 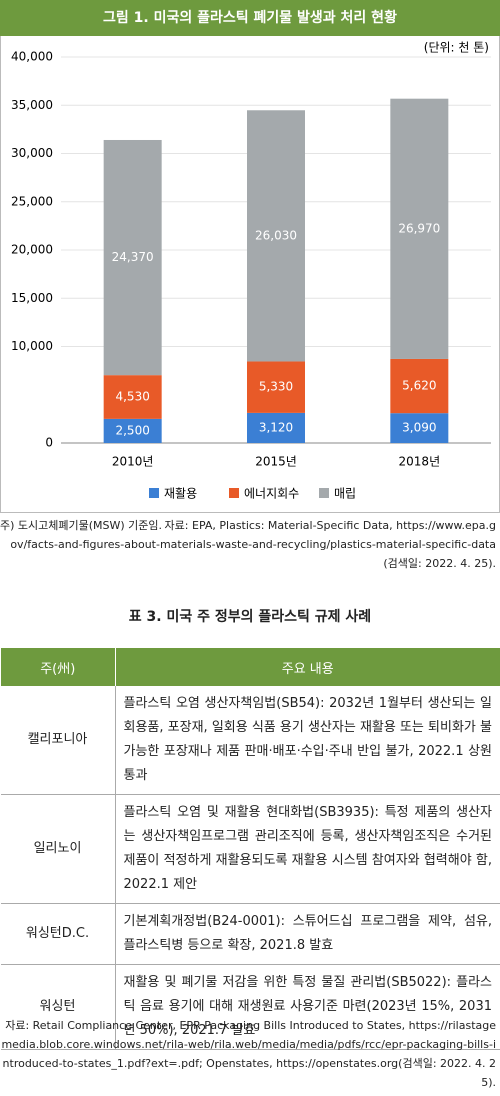 I want to click on state: 워싱턴D.C., so click(x=58, y=934).